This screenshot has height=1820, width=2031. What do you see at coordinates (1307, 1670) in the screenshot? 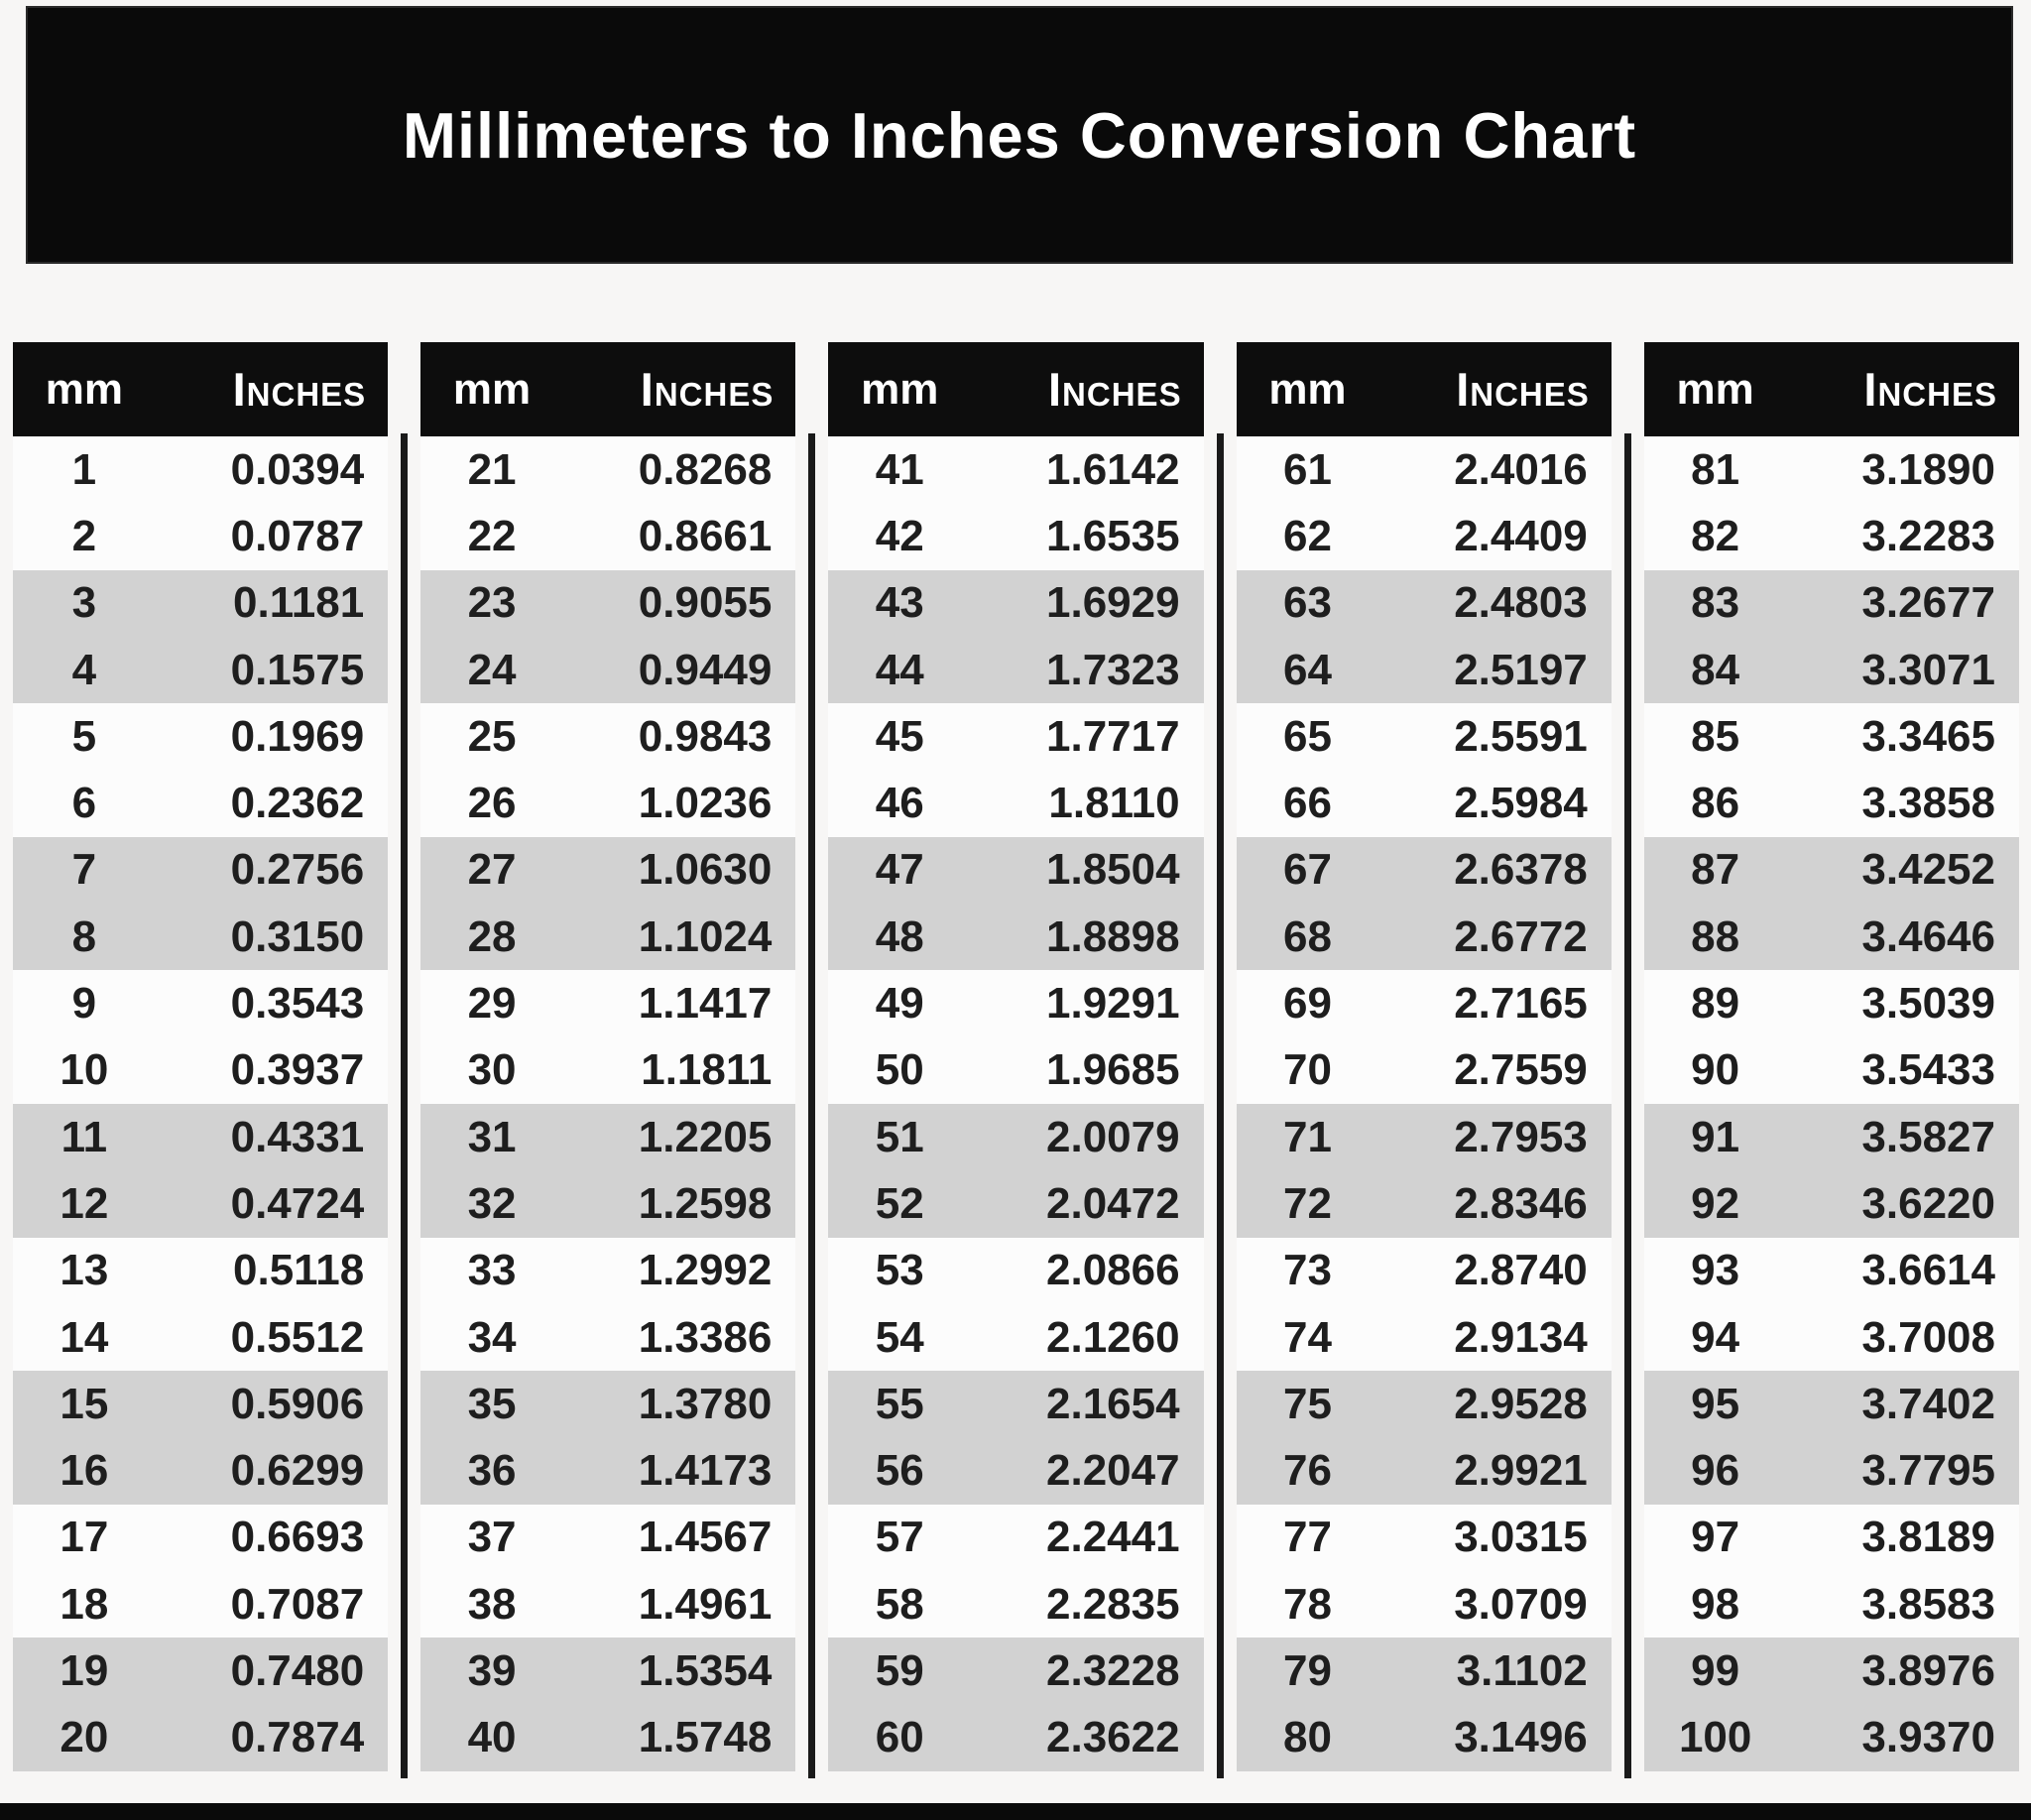
I see `mm-value: 79` at bounding box center [1307, 1670].